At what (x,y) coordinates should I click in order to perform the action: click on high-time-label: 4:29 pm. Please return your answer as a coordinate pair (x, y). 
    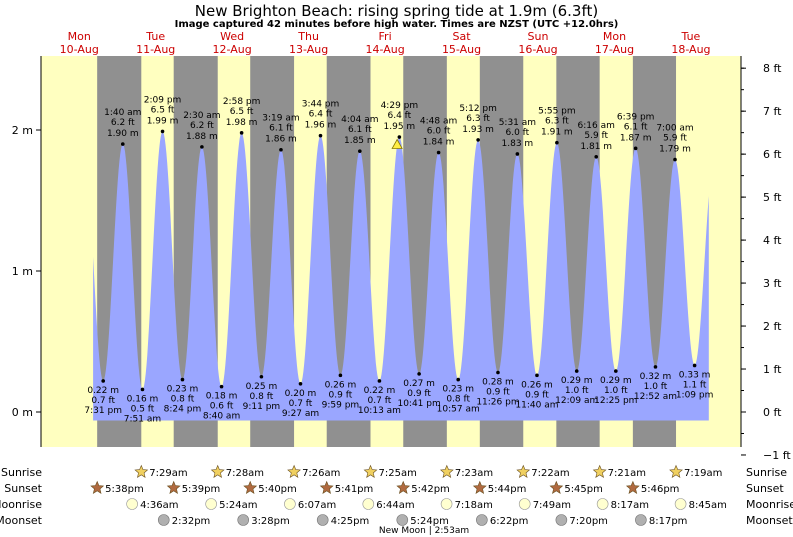
    Looking at the image, I should click on (400, 106).